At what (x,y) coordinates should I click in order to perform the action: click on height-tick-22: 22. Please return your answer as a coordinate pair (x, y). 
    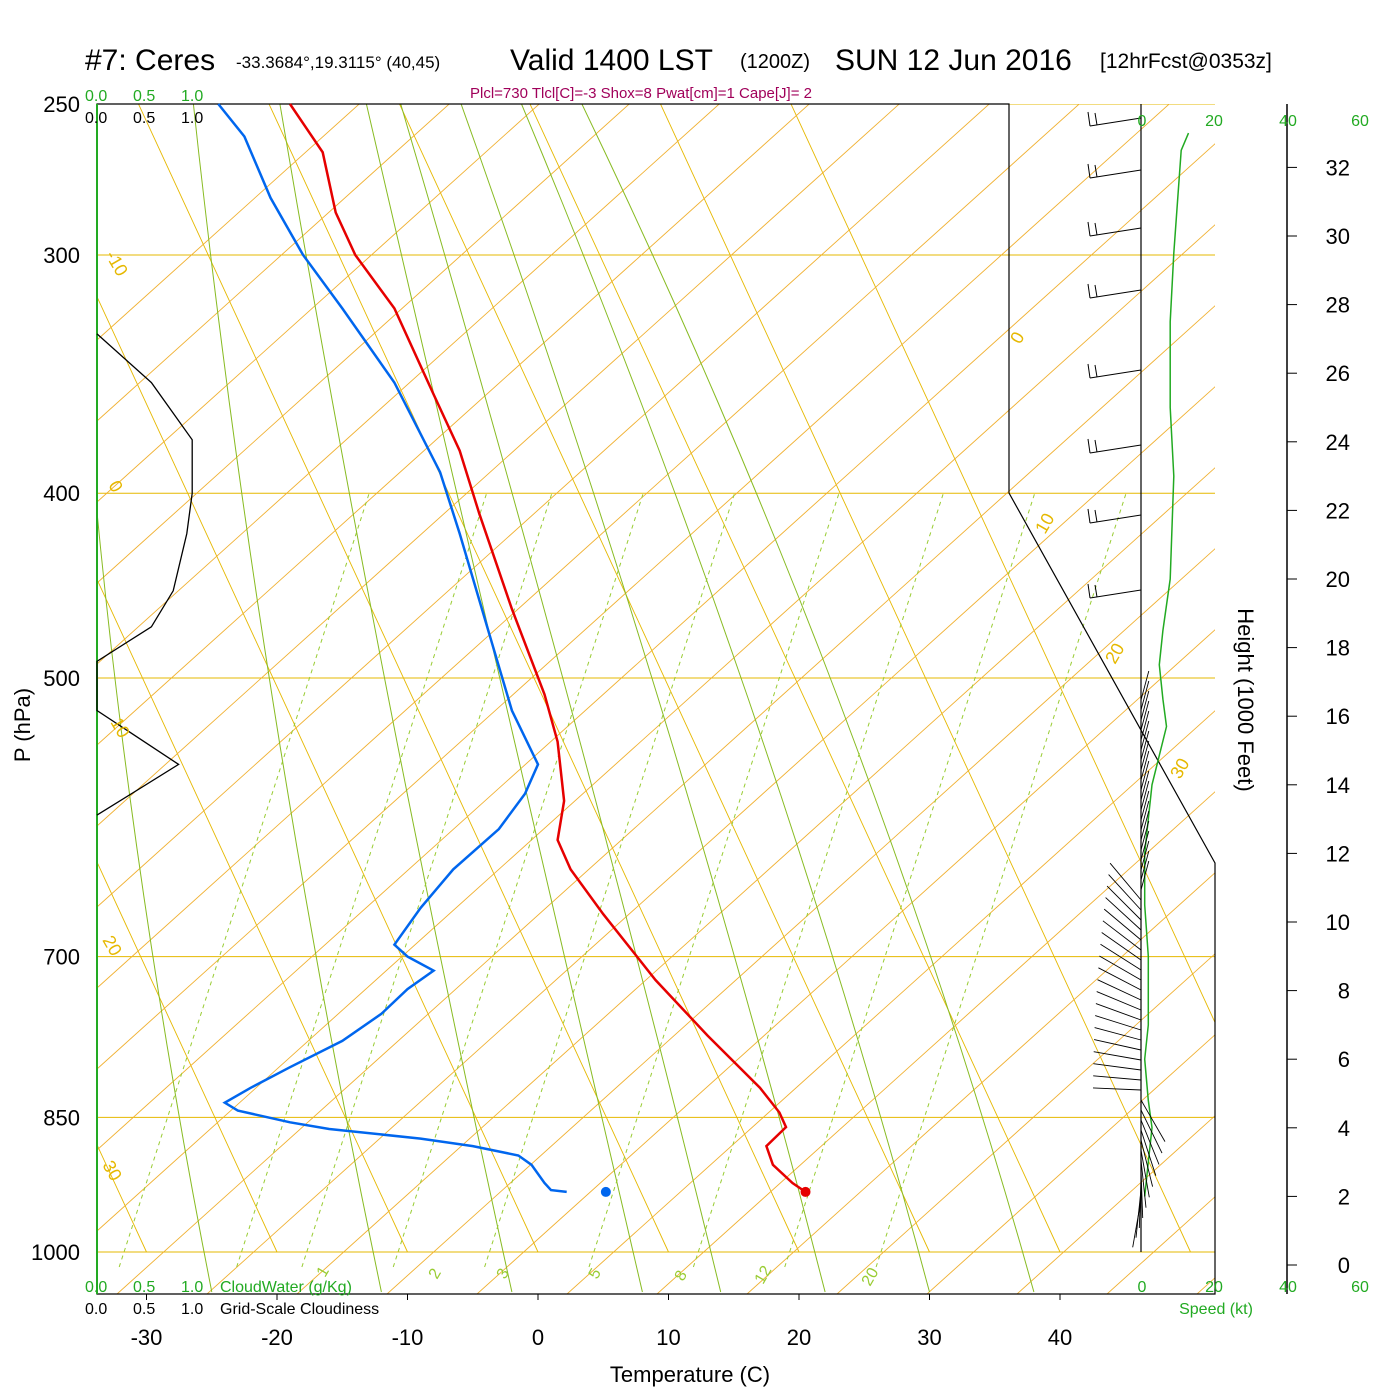
    Looking at the image, I should click on (1338, 510).